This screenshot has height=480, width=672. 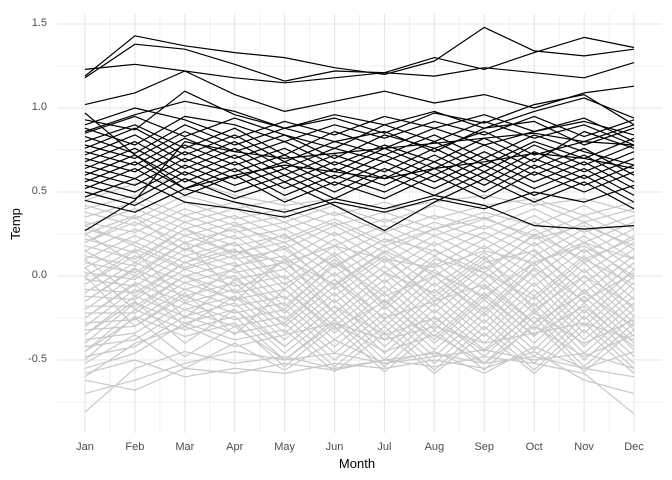 I want to click on y-tick-label: 0.5, so click(x=39, y=191).